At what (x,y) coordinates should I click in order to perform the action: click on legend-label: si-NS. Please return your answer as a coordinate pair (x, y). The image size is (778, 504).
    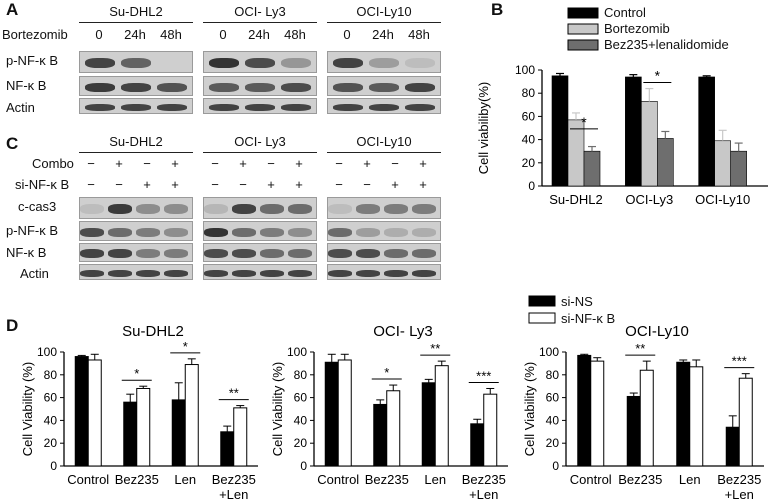
    Looking at the image, I should click on (577, 301).